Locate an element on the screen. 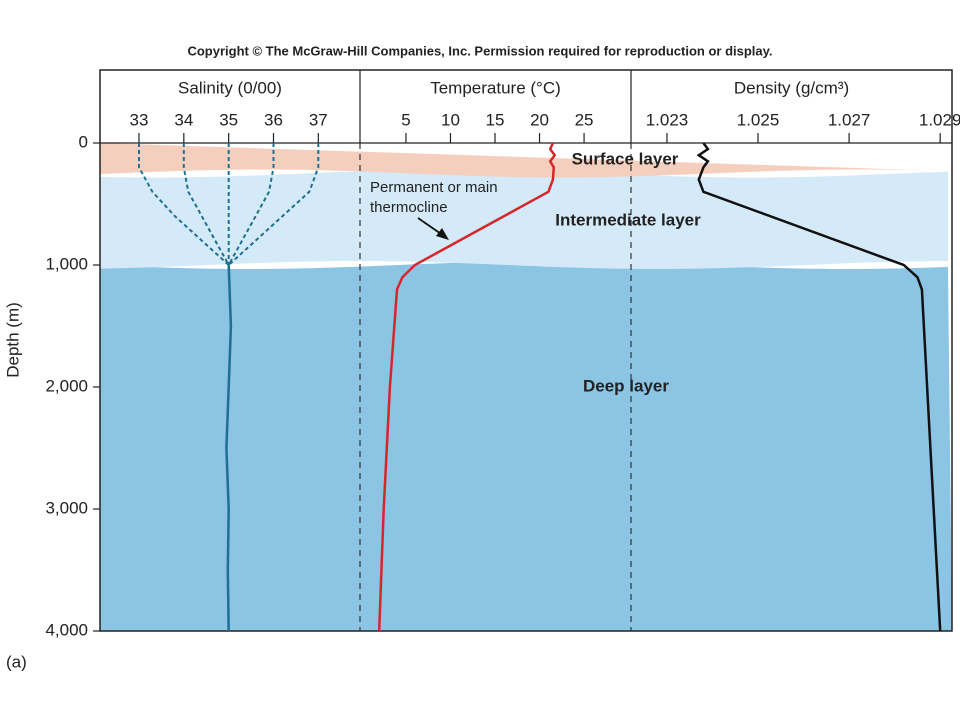  panel-label: (a) is located at coordinates (16, 661).